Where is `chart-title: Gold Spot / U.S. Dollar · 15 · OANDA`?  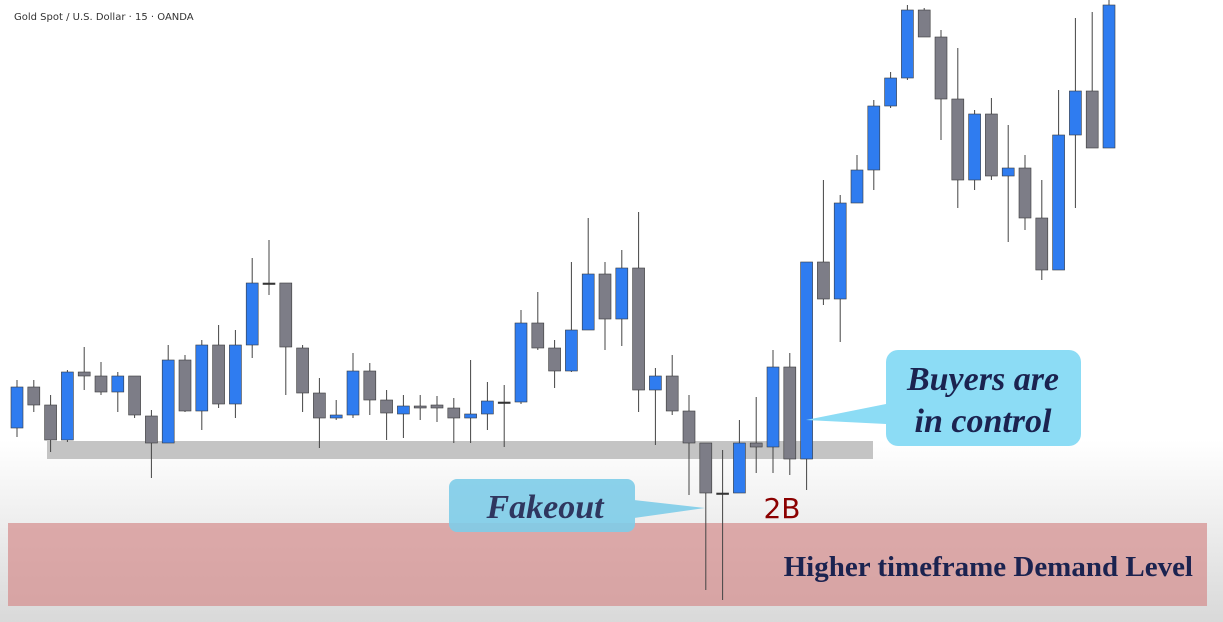 chart-title: Gold Spot / U.S. Dollar · 15 · OANDA is located at coordinates (104, 17).